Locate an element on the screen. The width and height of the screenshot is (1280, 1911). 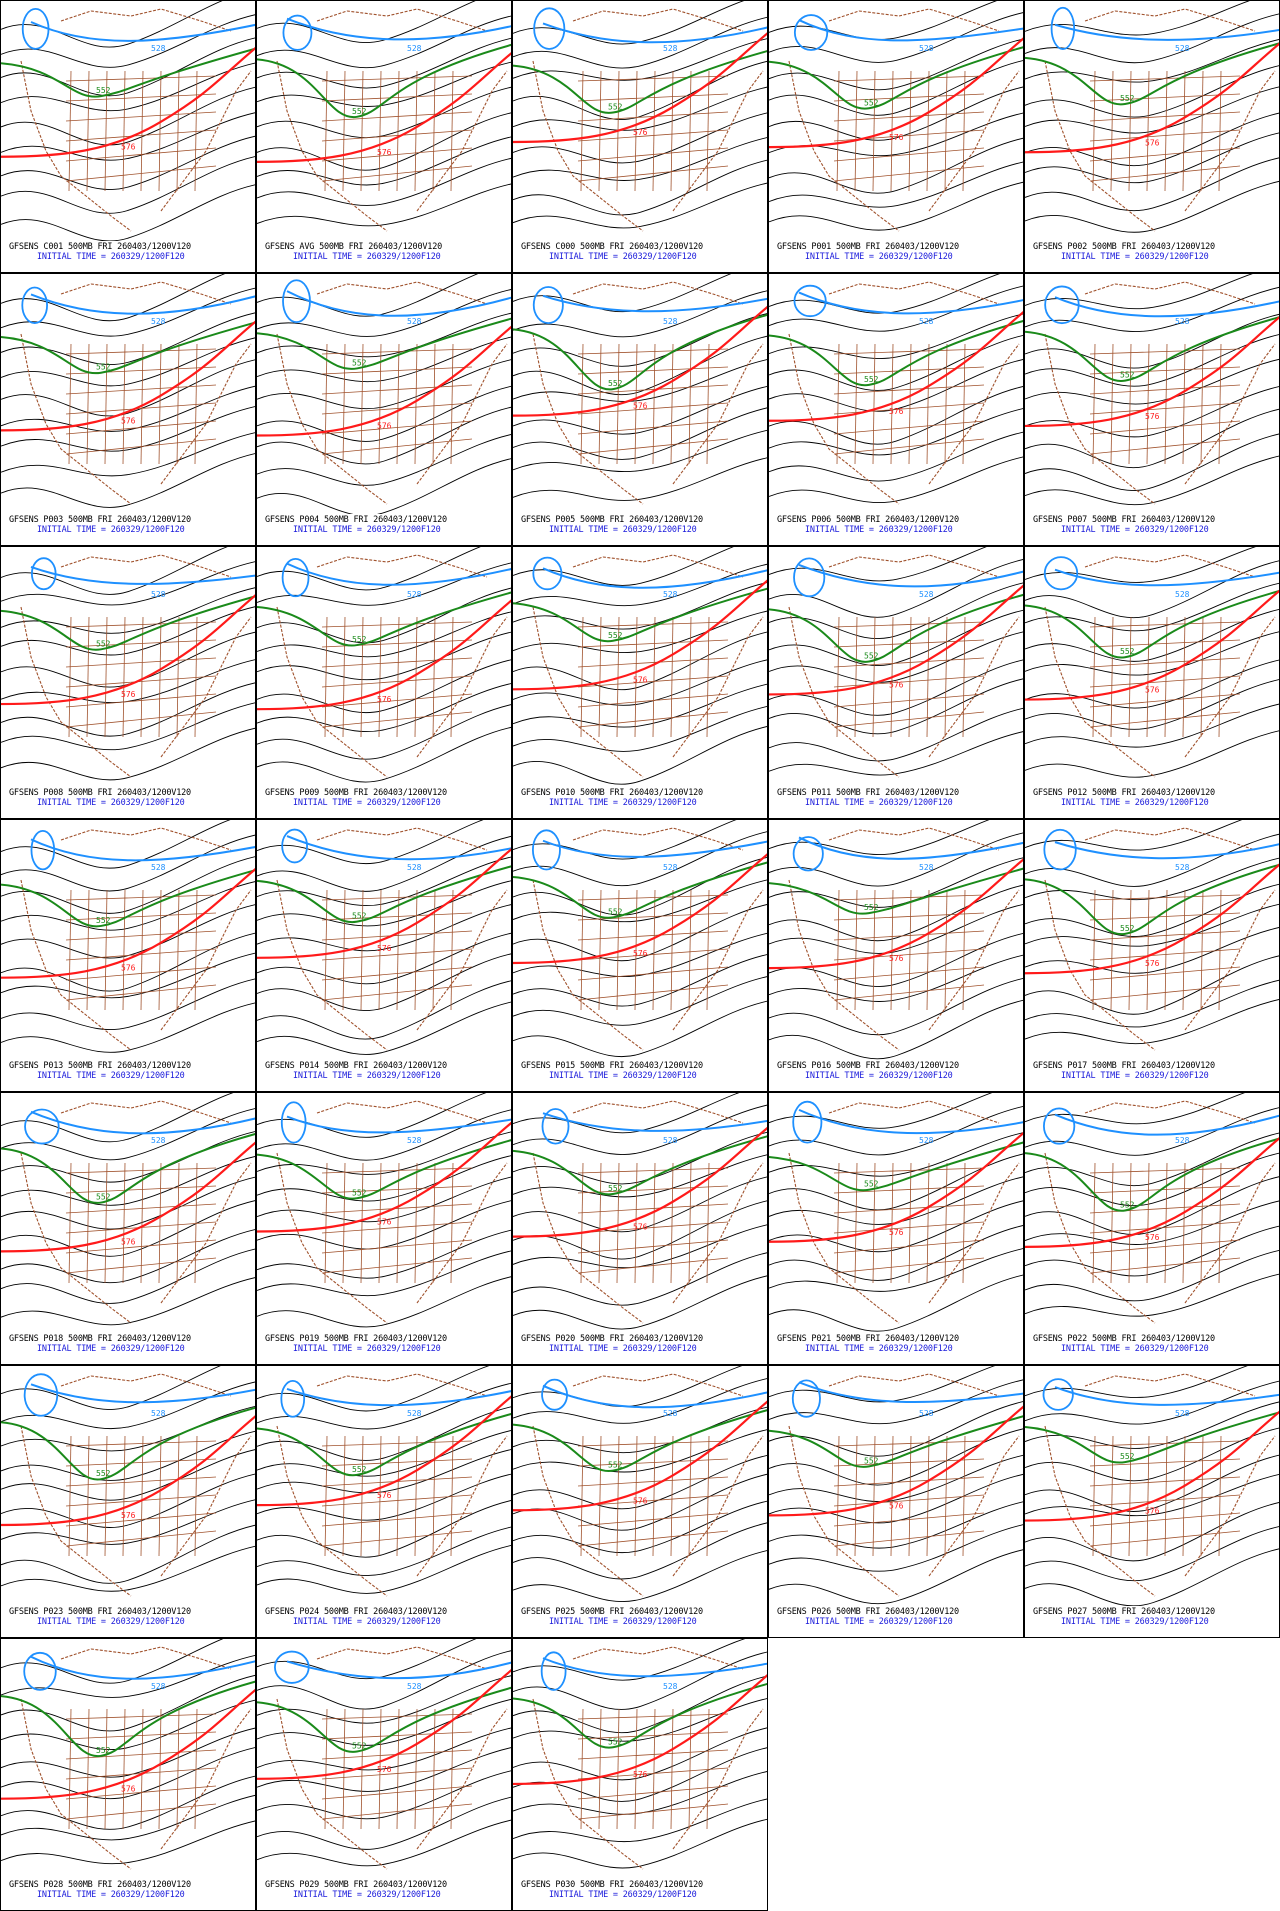
panel-title: GFSENS P027 500MB FRI 260403/1200V120 is located at coordinates (1124, 1612).